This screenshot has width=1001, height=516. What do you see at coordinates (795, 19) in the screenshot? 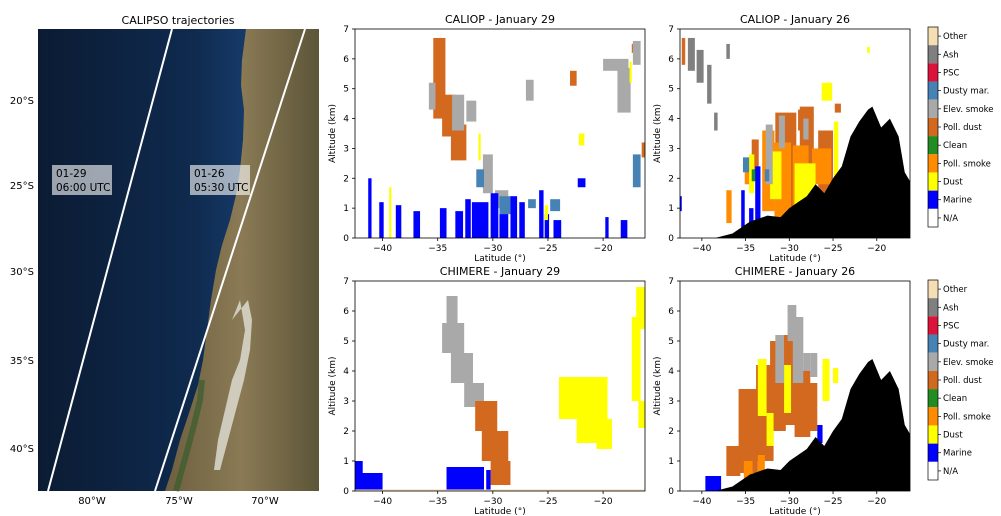
I see `chart-title: CALIOP - January 26` at bounding box center [795, 19].